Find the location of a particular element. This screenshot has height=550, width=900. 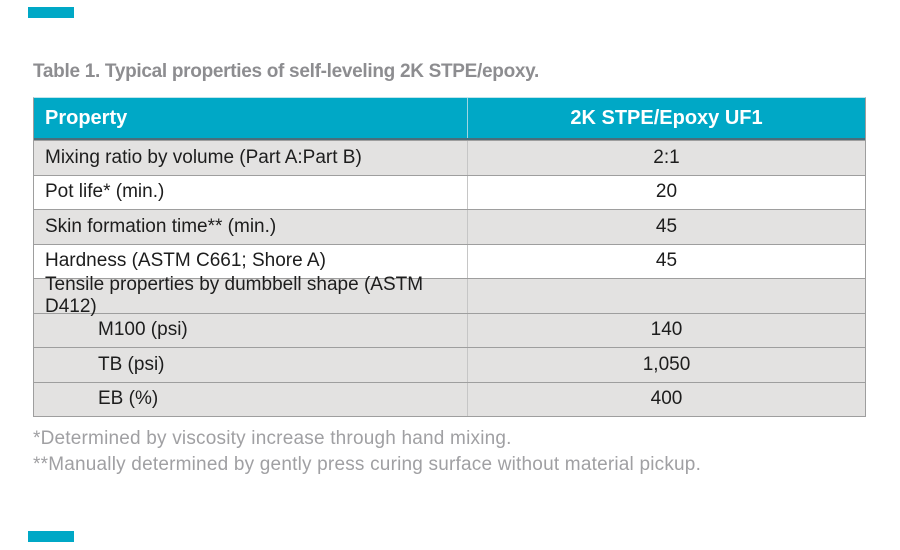

table-header-row: Property 2K STPE/Epoxy UF1 is located at coordinates (449, 119).